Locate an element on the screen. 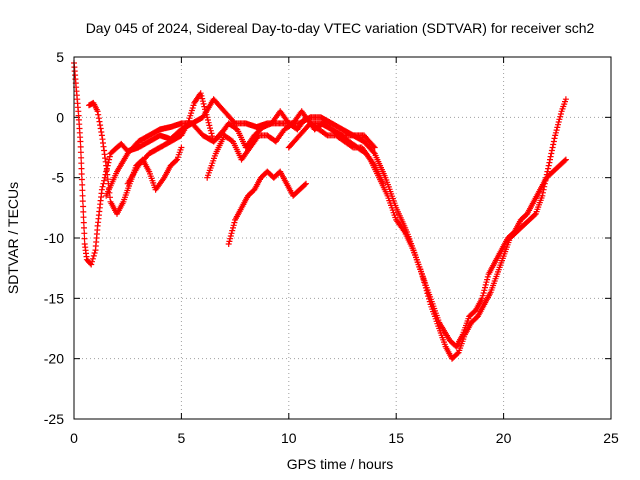  x-tick-label: 15 is located at coordinates (396, 438).